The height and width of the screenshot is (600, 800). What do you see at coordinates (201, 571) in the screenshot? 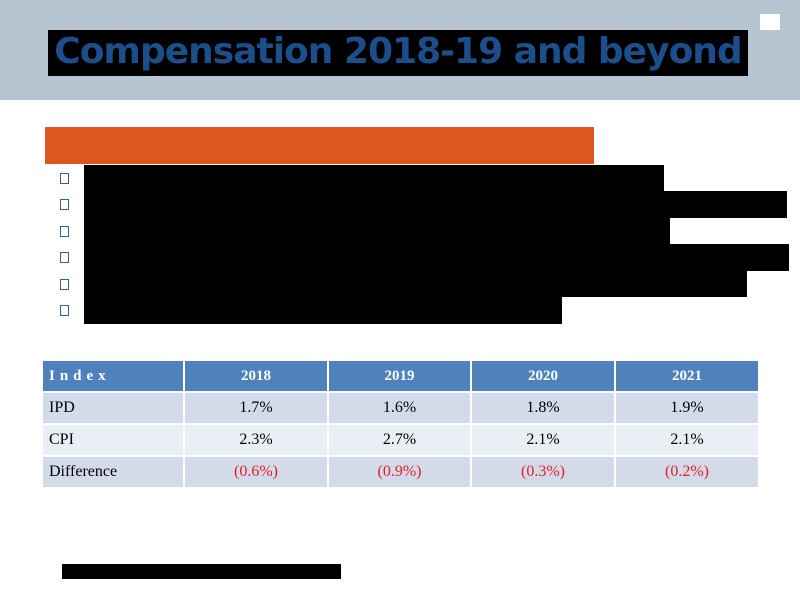
I see `redacted-footnote` at bounding box center [201, 571].